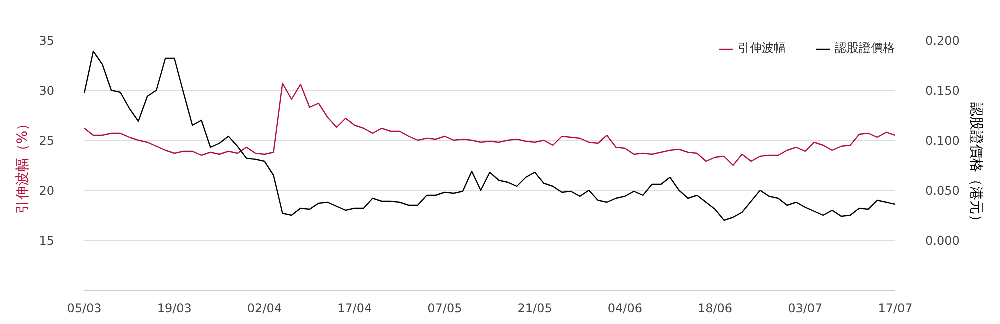  I want to click on x-tick-label: 18/06, so click(715, 309).